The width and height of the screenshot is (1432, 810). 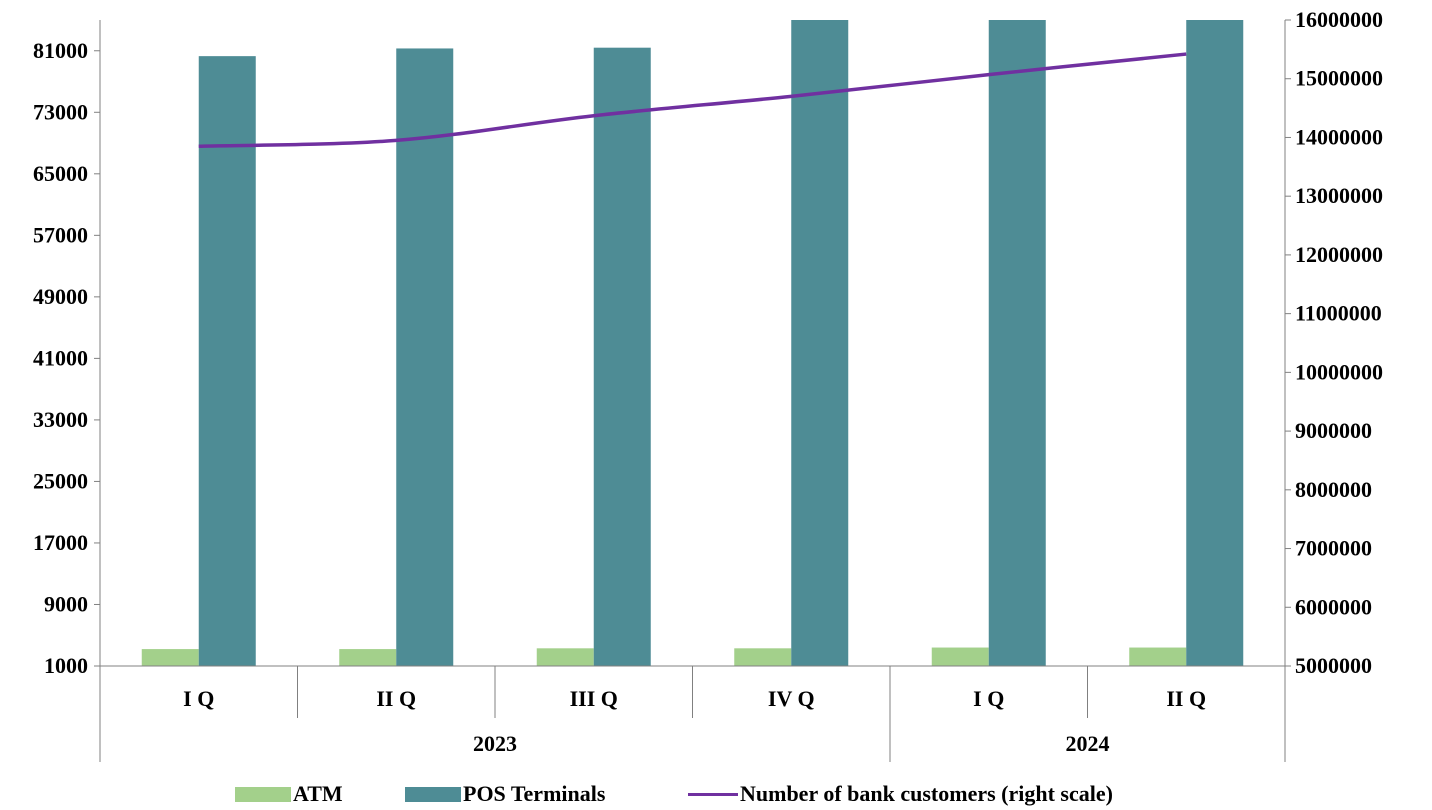 What do you see at coordinates (60, 419) in the screenshot?
I see `left-tick-label-4: 33000` at bounding box center [60, 419].